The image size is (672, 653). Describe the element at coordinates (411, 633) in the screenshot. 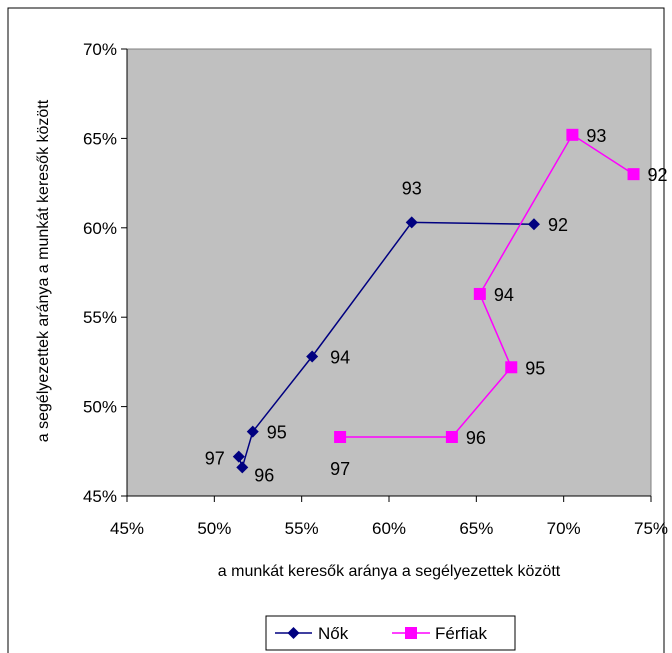

I see `legend-marker-ferfiak` at that location.